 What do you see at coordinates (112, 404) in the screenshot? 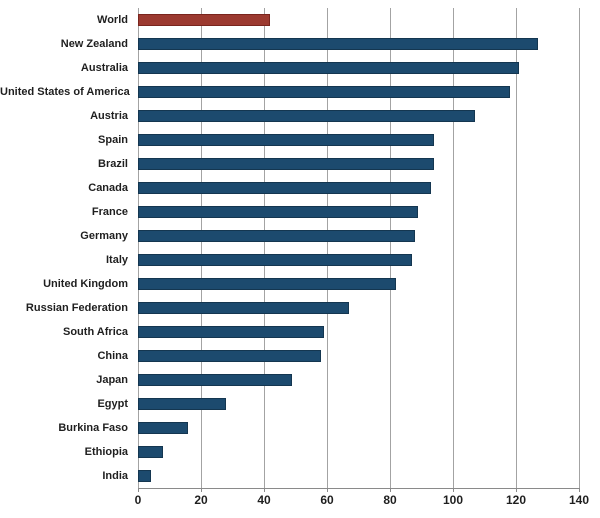
I see `category-label: Egypt` at bounding box center [112, 404].